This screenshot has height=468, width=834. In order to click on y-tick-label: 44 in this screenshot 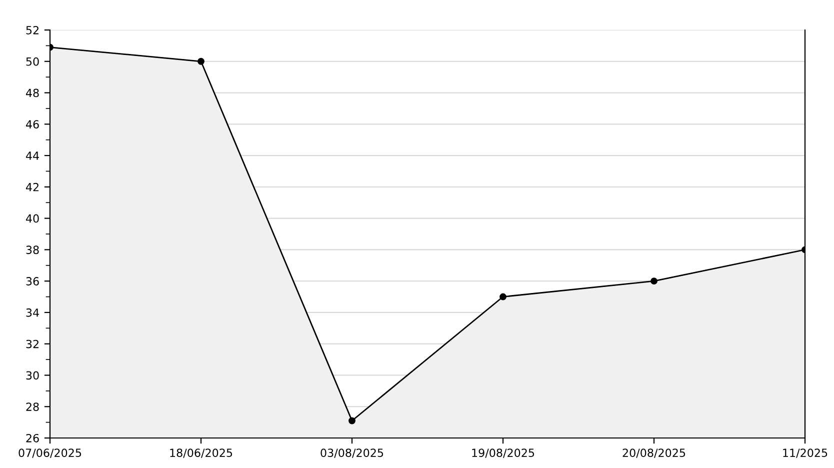, I will do `click(32, 156)`.